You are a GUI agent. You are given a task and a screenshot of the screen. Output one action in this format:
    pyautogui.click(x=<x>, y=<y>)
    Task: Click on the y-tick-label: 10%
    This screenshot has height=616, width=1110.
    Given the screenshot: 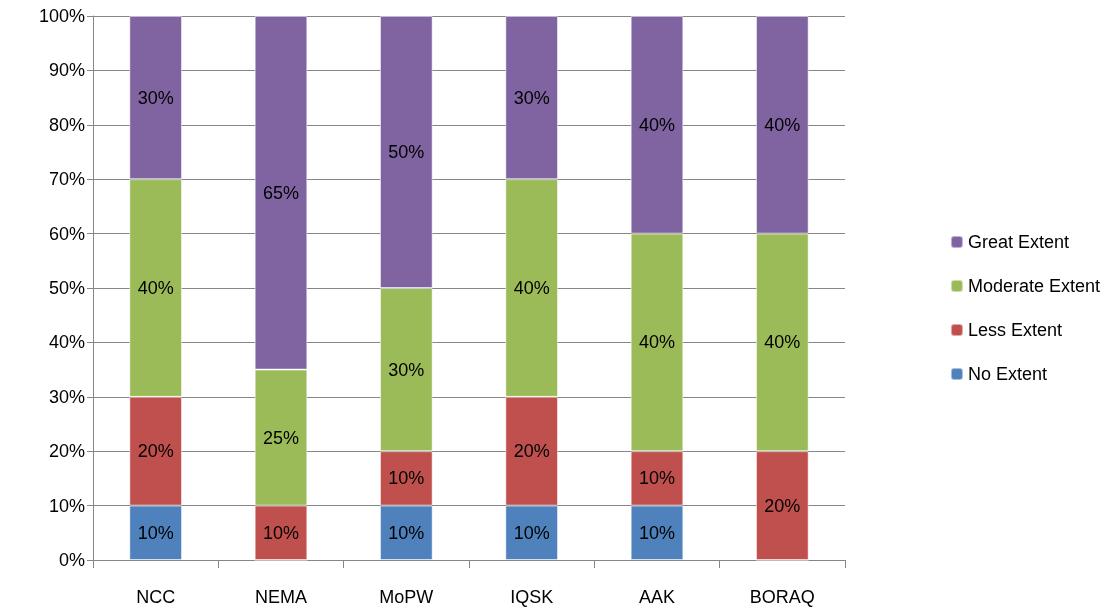 What is the action you would take?
    pyautogui.click(x=66, y=505)
    